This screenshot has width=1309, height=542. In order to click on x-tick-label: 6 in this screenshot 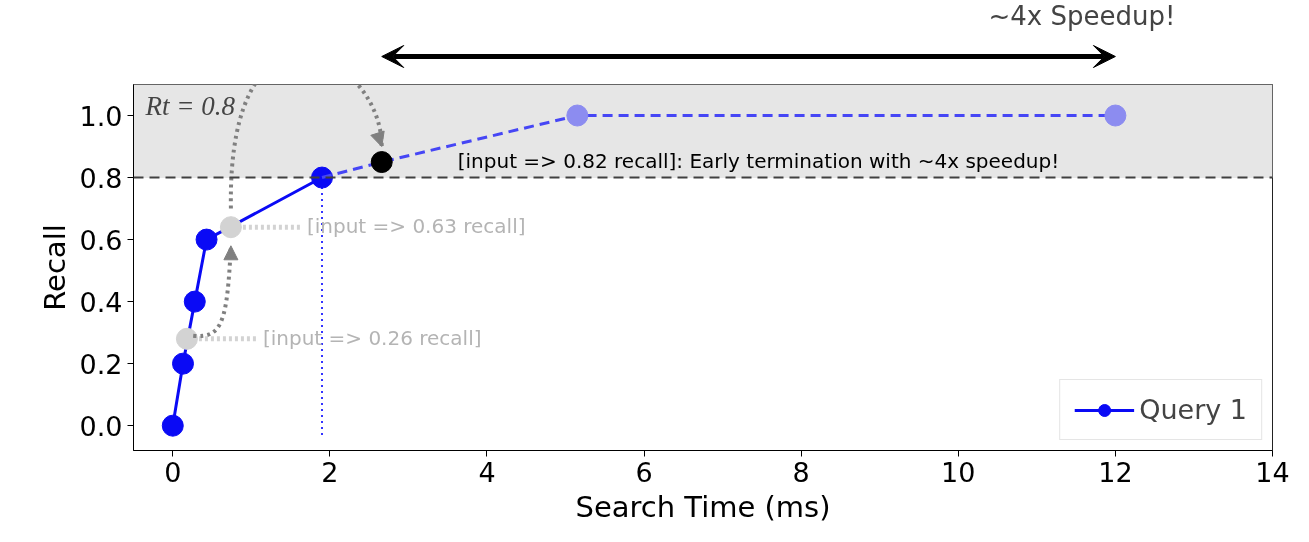, I will do `click(644, 472)`.